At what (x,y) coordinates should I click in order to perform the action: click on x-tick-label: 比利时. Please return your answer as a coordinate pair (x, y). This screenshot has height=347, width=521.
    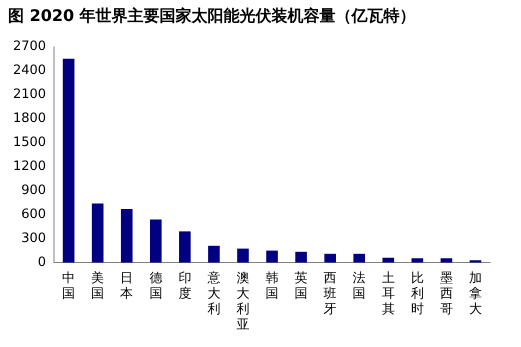
    Looking at the image, I should click on (417, 293).